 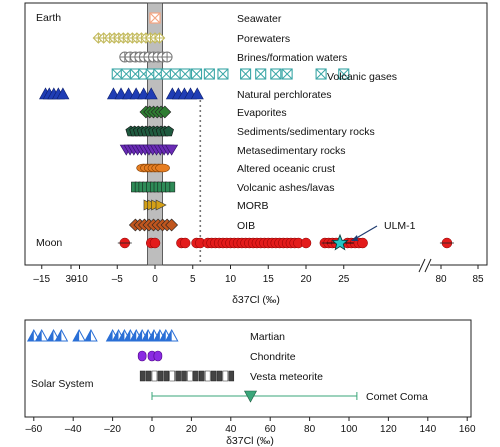 What do you see at coordinates (254, 396) in the screenshot?
I see `series-comet-coma` at bounding box center [254, 396].